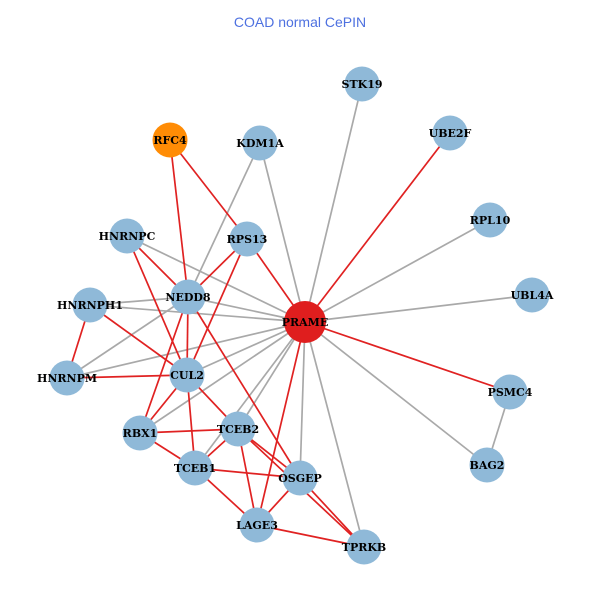 The image size is (600, 600). I want to click on node-label-ube2f: UBE2F, so click(450, 133).